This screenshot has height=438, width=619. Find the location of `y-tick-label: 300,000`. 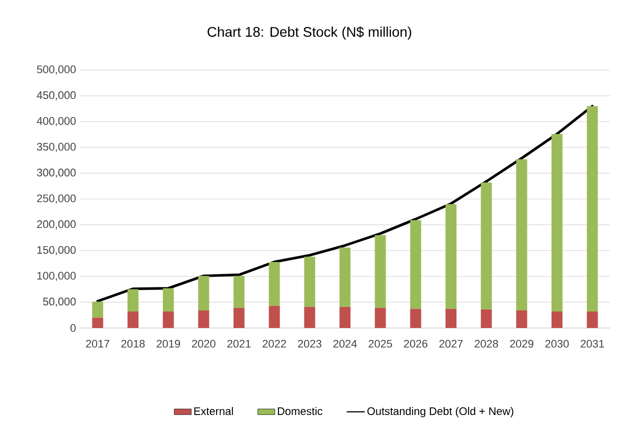

y-tick-label: 300,000 is located at coordinates (56, 173).